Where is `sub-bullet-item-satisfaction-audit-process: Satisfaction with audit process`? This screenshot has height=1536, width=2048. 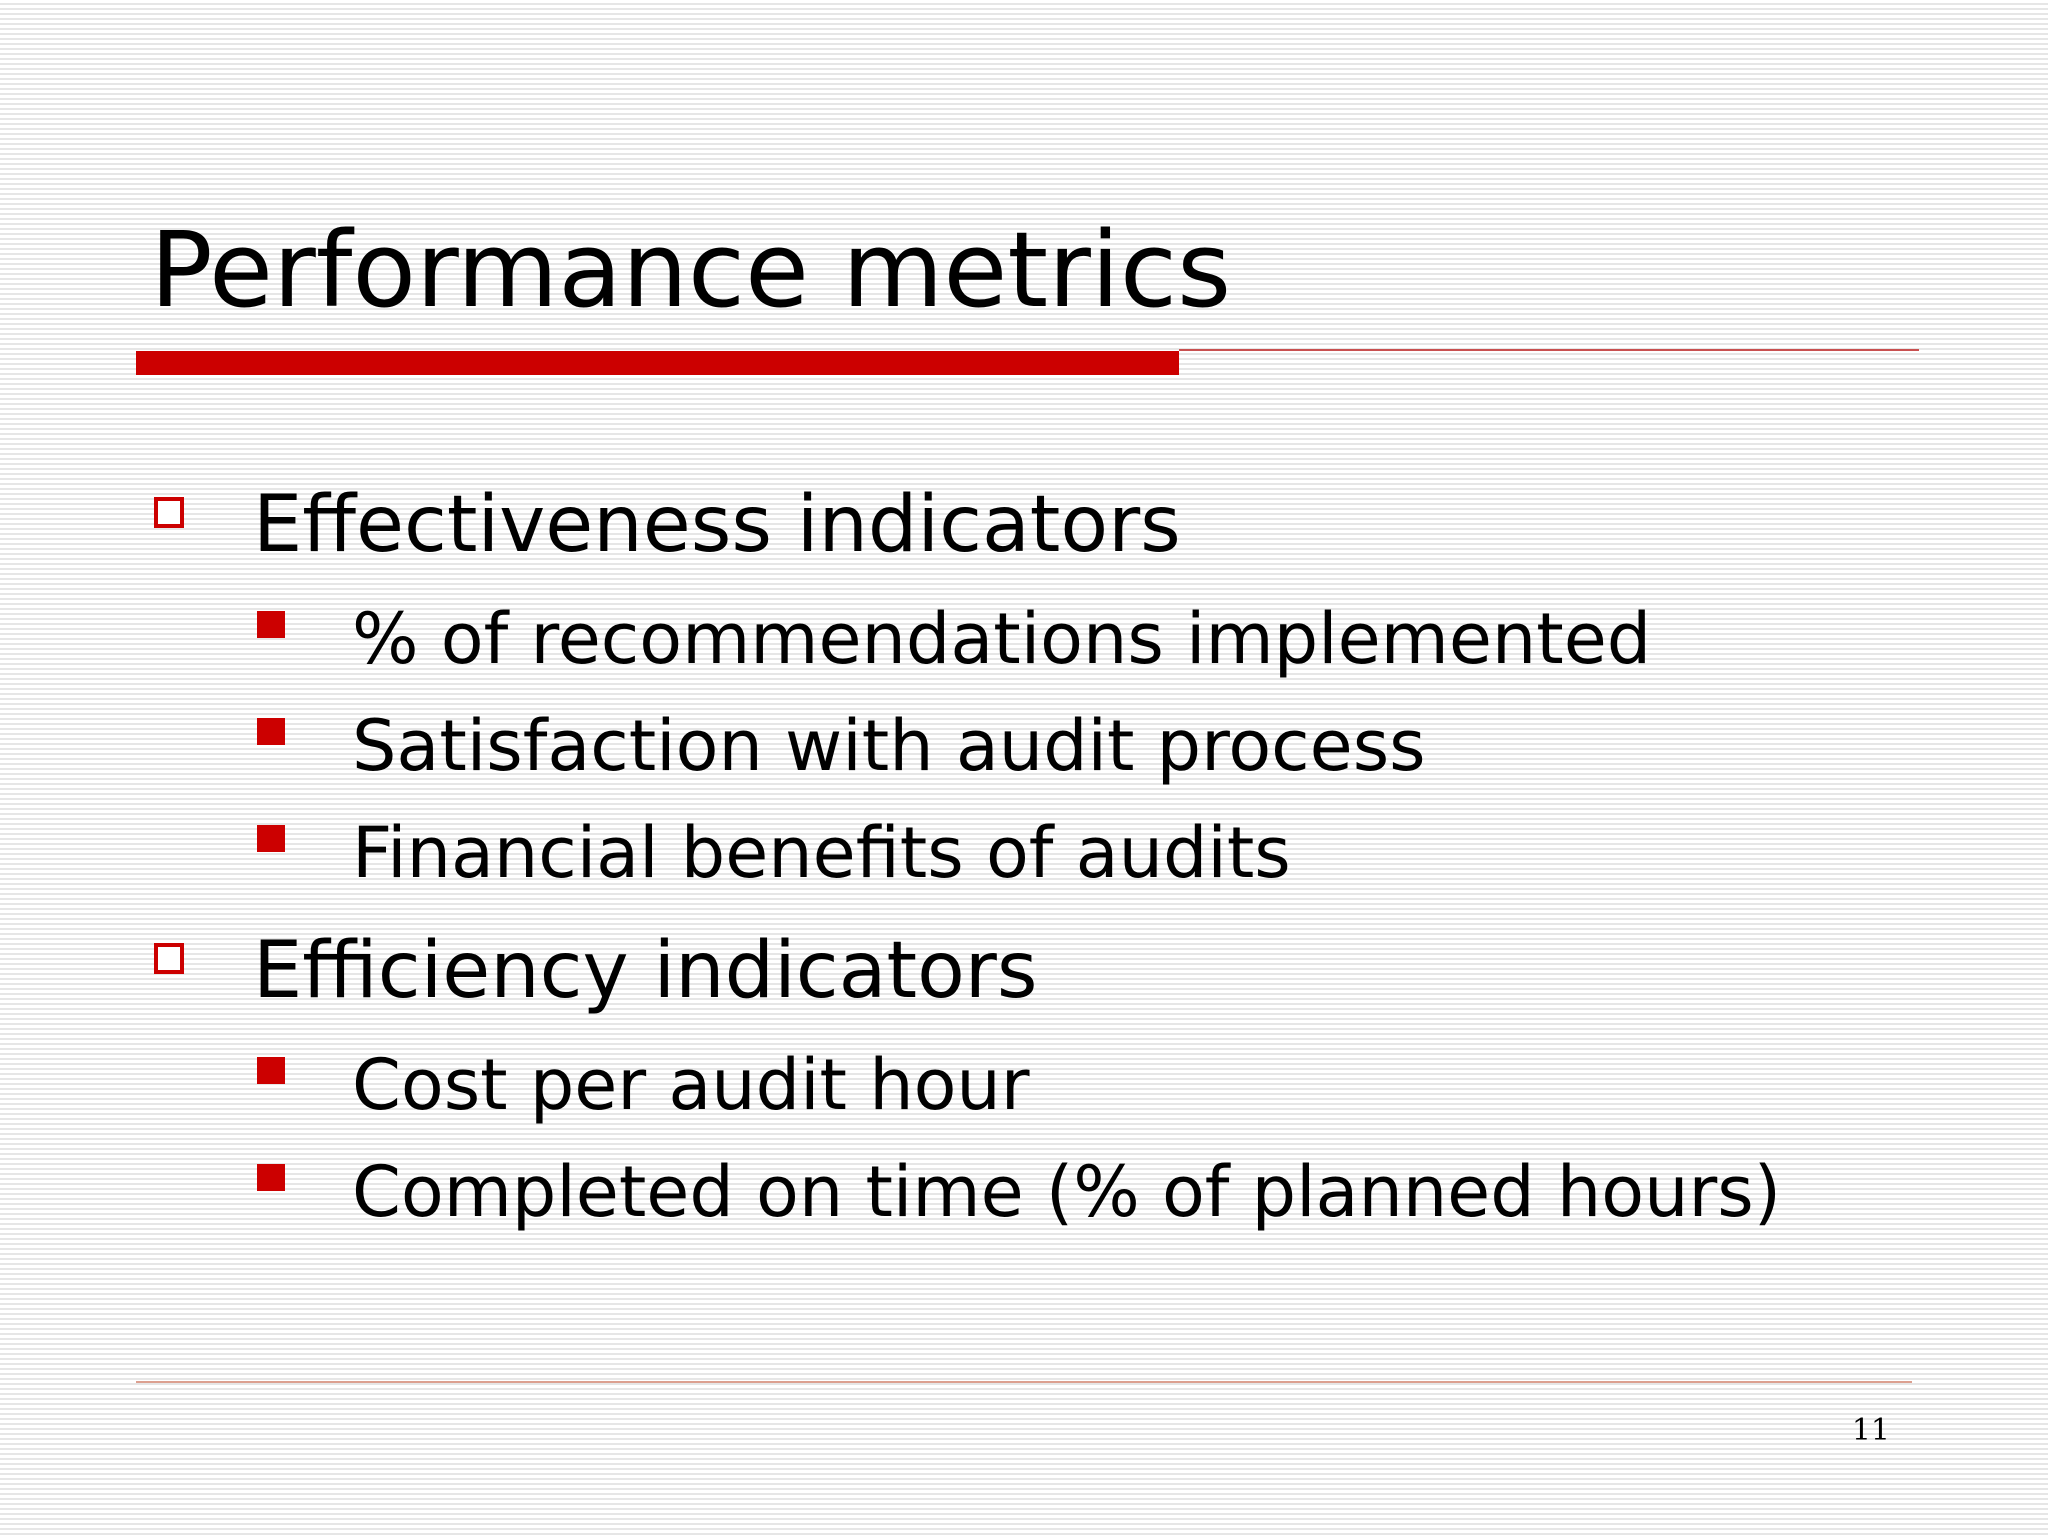
sub-bullet-item-satisfaction-audit-process: Satisfaction with audit process is located at coordinates (841, 746).